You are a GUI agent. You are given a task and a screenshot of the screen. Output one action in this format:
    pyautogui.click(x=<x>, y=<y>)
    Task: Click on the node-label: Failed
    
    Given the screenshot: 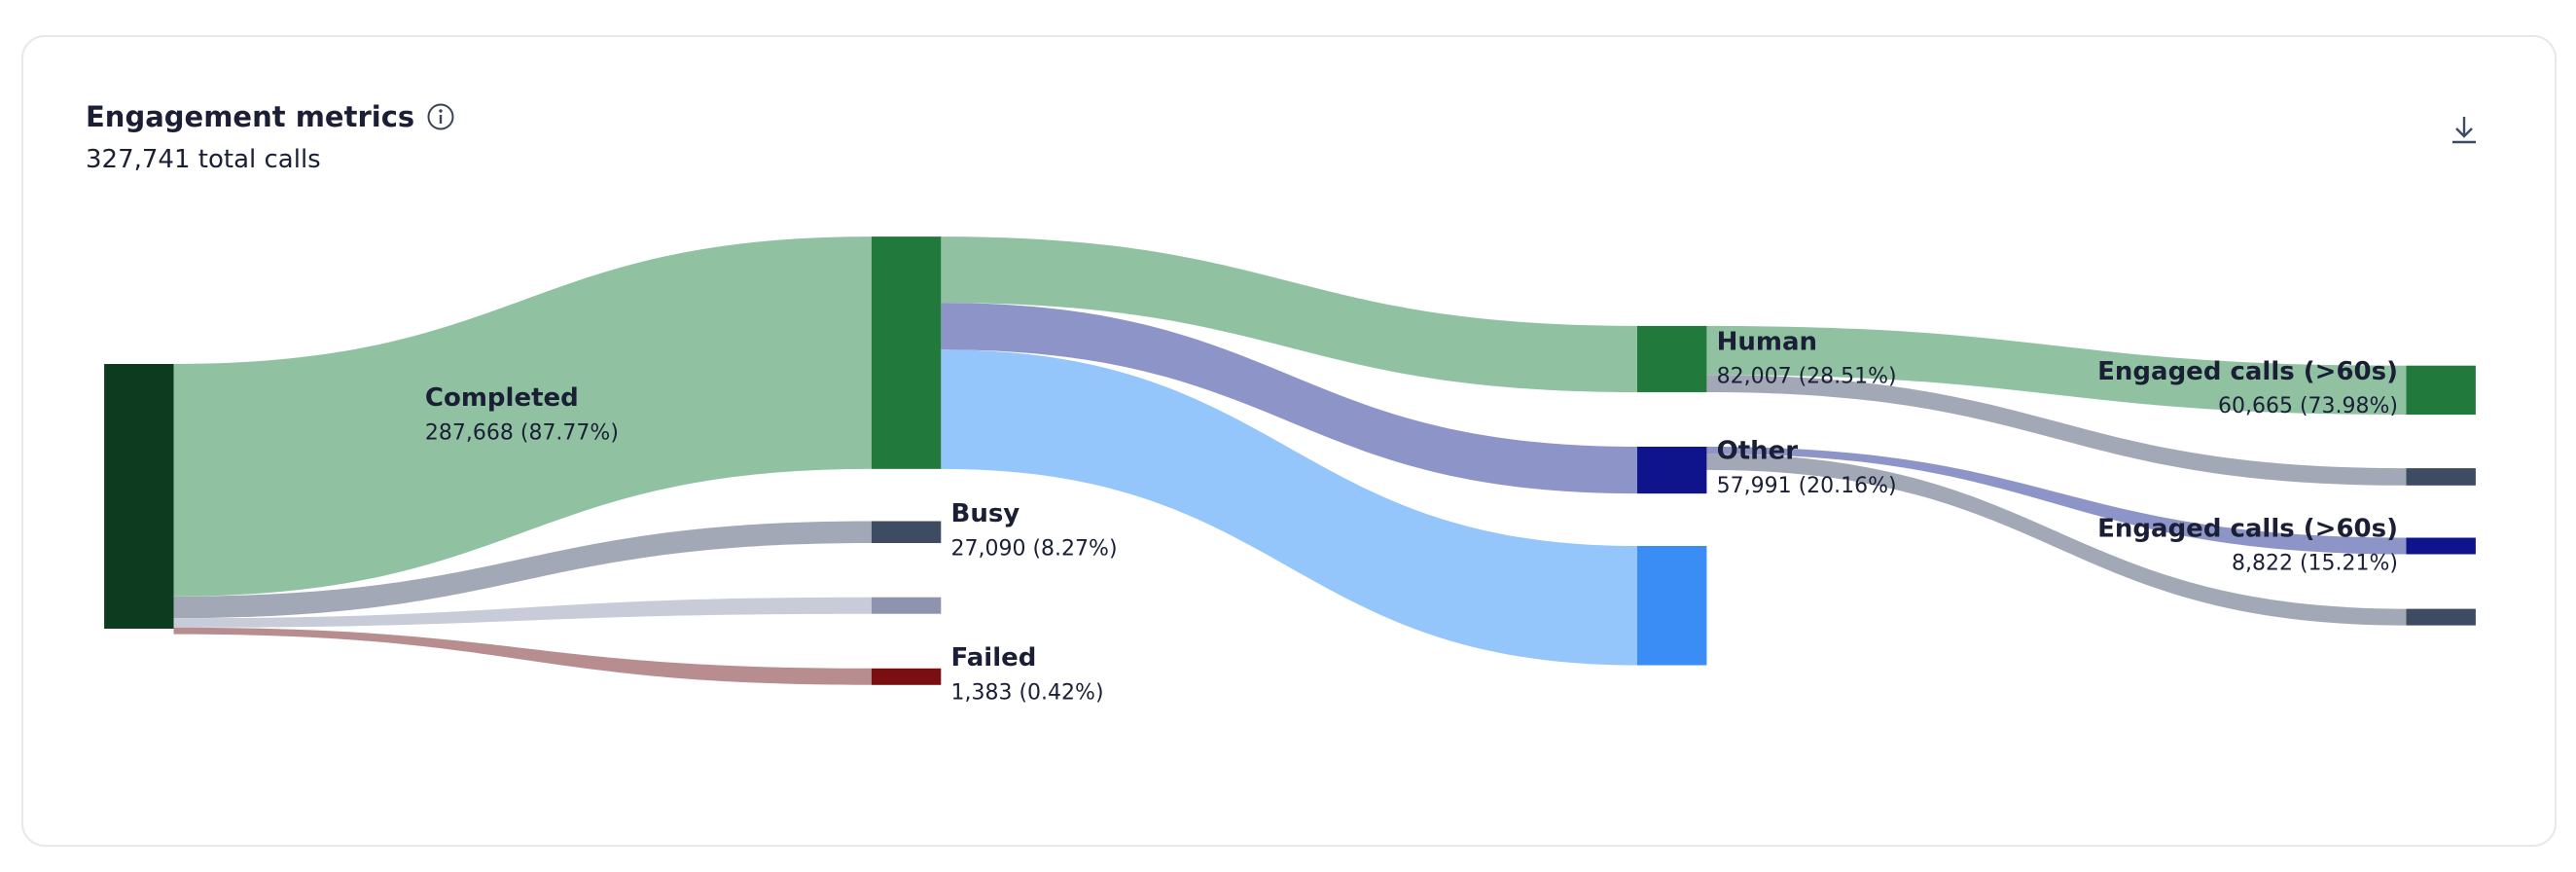 What is the action you would take?
    pyautogui.click(x=994, y=658)
    